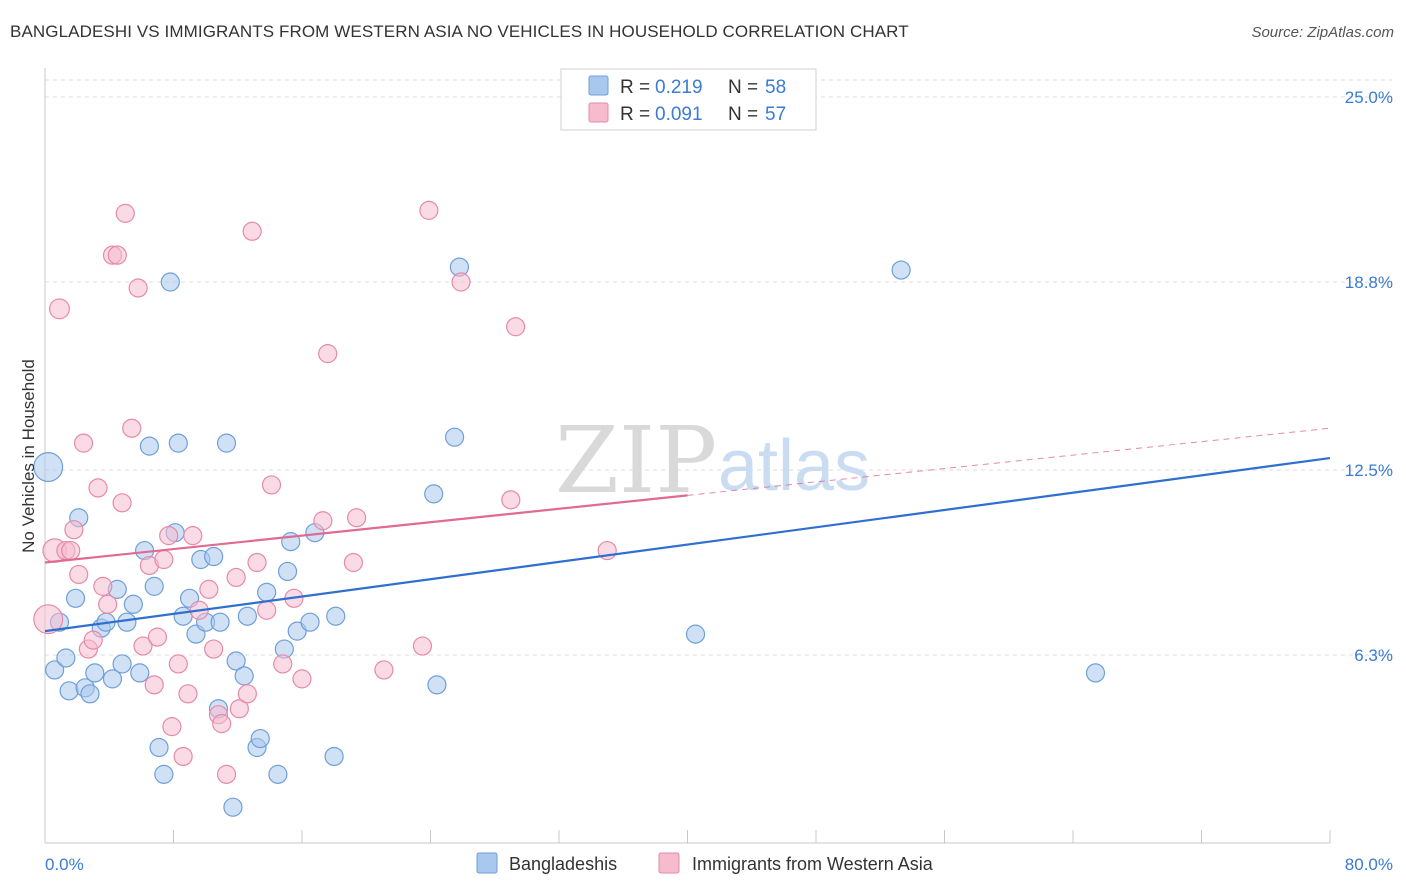 Image resolution: width=1406 pixels, height=892 pixels. What do you see at coordinates (775, 114) in the screenshot?
I see `legend-n-value-western-asia: 57` at bounding box center [775, 114].